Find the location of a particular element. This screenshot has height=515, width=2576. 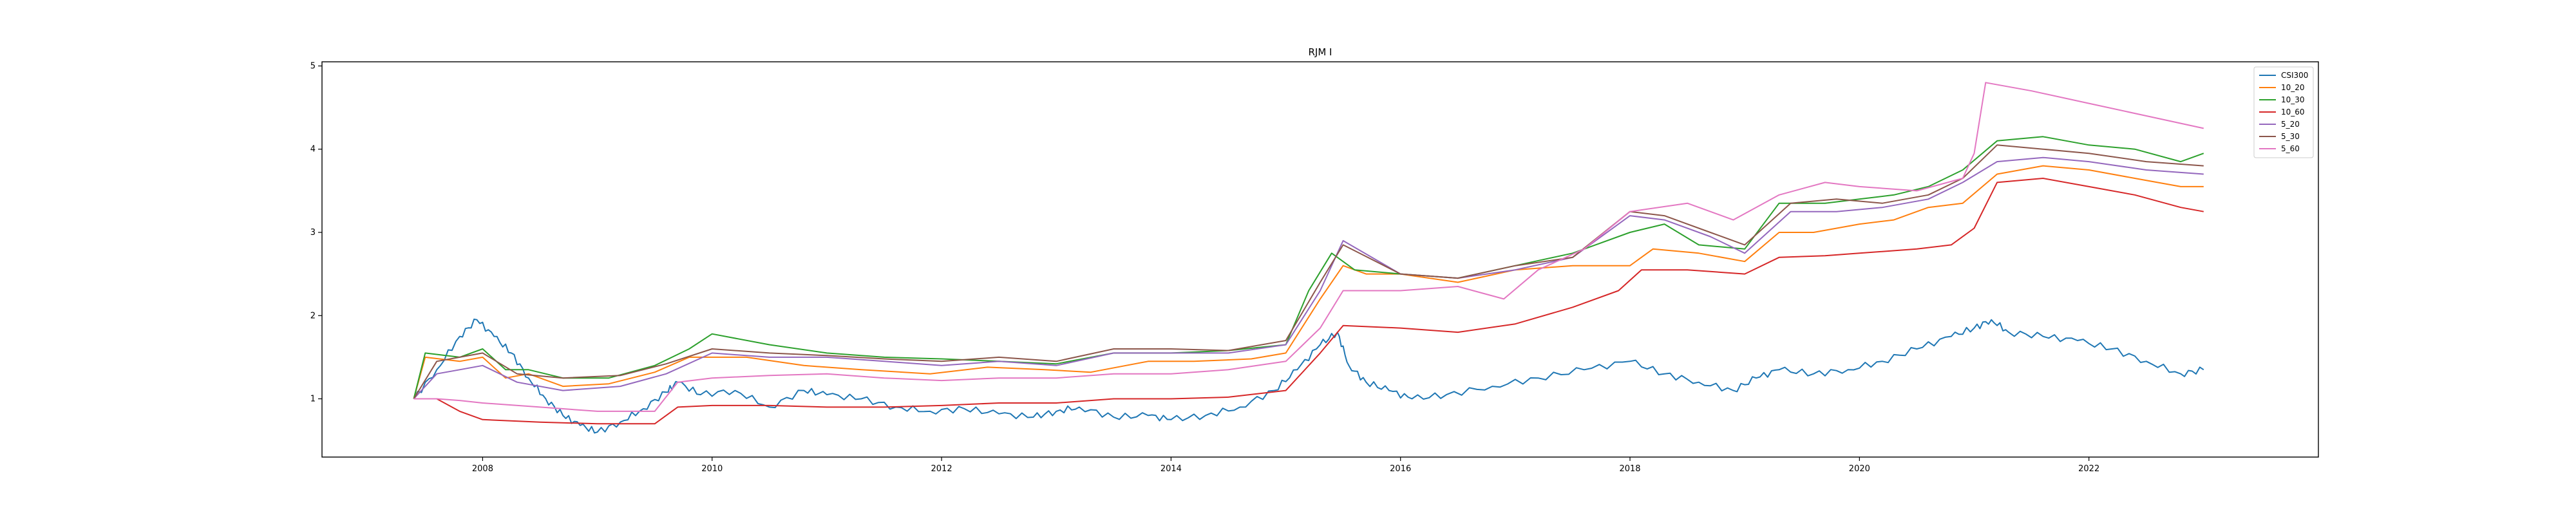

legend-label-5_20: 5_20 is located at coordinates (2291, 124).